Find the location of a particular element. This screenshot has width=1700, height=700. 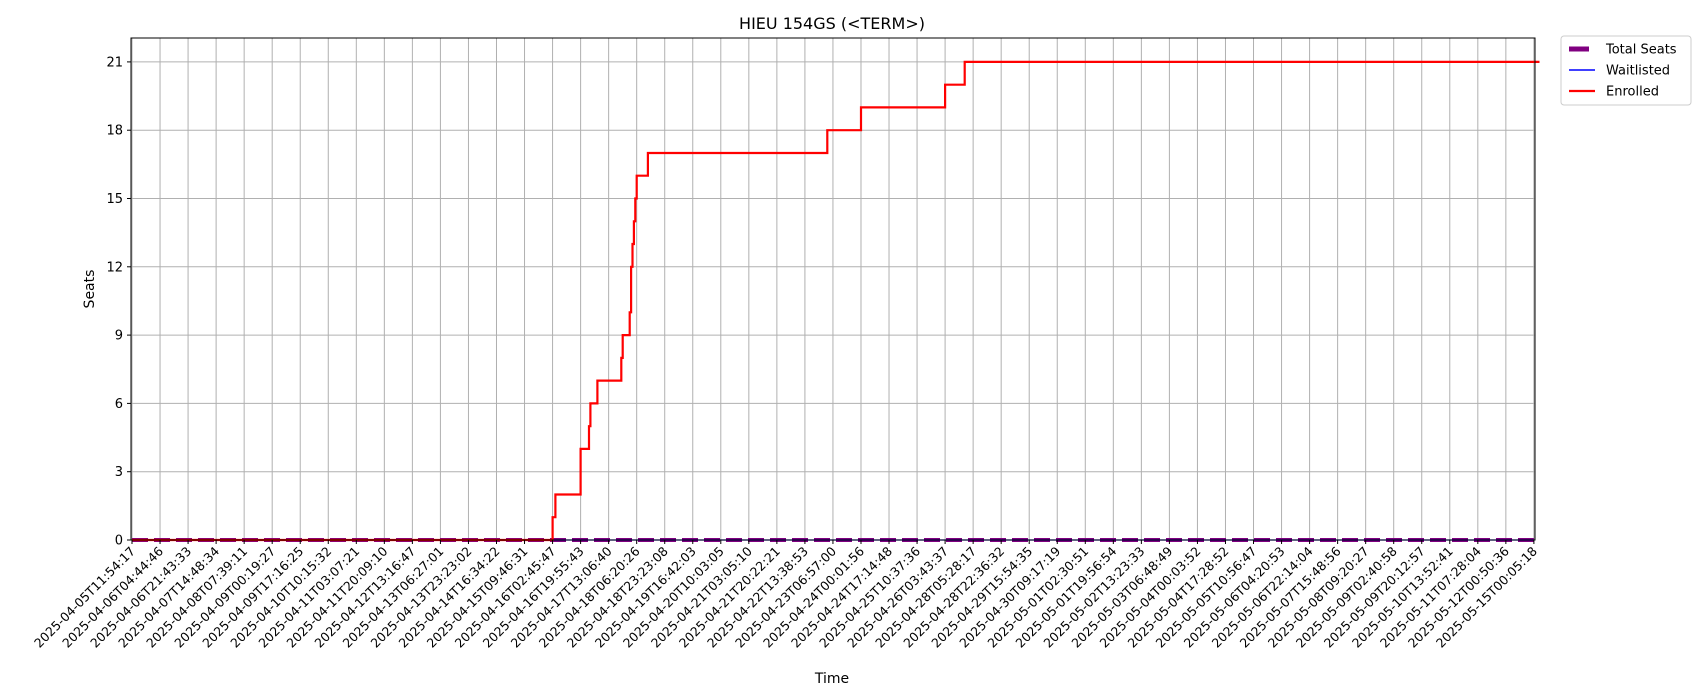

y-tick-label: 3 is located at coordinates (119, 472).